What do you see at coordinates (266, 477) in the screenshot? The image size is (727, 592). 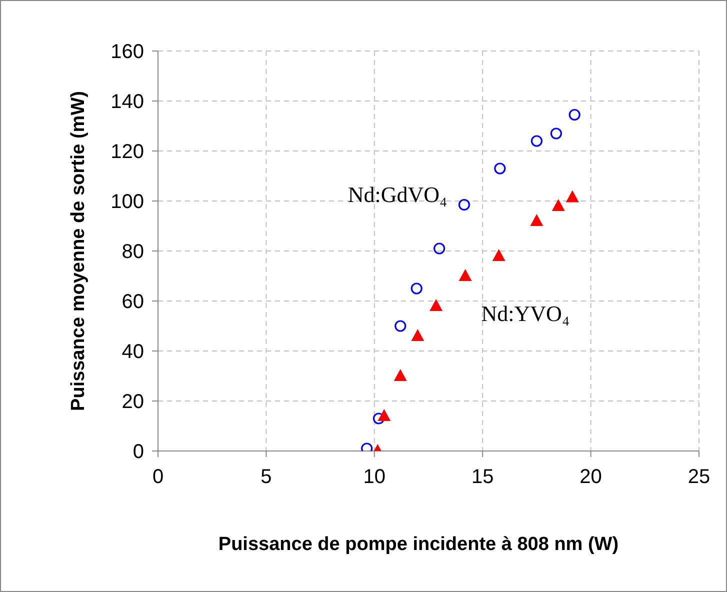 I see `x-tick-label: 5` at bounding box center [266, 477].